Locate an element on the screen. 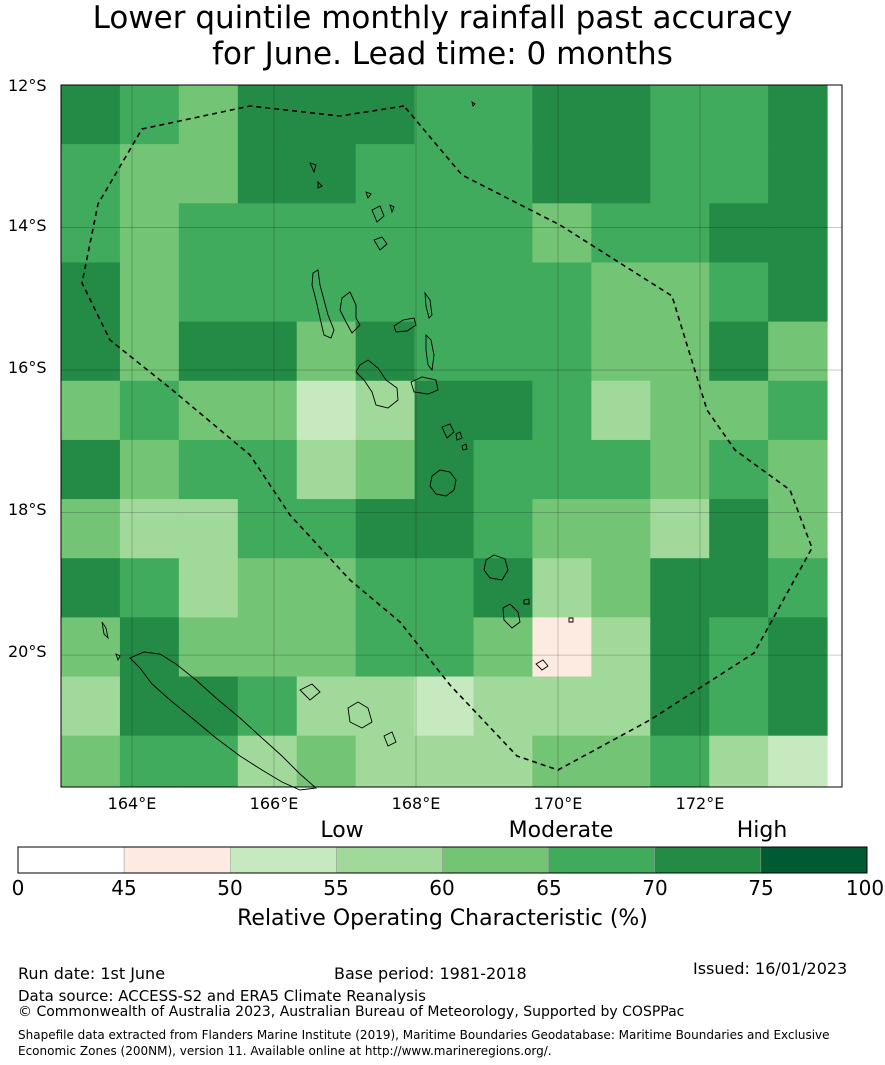 Image resolution: width=885 pixels, height=1065 pixels. category-high: High is located at coordinates (762, 830).